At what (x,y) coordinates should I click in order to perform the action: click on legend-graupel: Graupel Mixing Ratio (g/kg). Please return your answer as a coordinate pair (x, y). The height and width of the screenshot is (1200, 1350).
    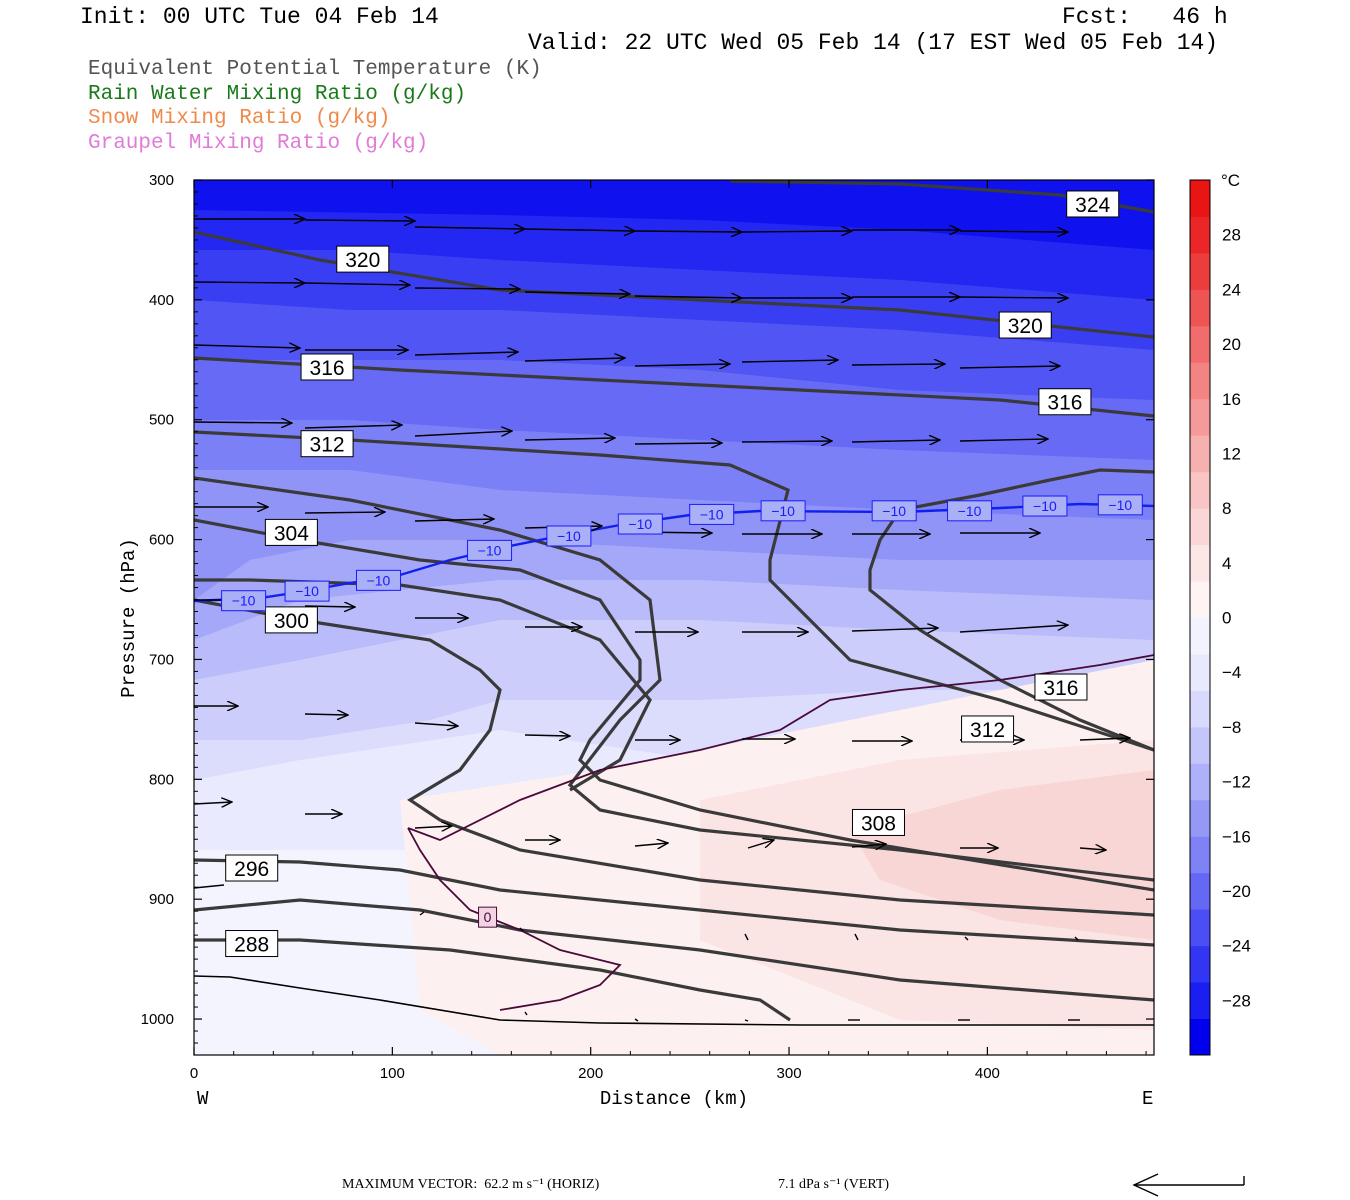
    Looking at the image, I should click on (258, 143).